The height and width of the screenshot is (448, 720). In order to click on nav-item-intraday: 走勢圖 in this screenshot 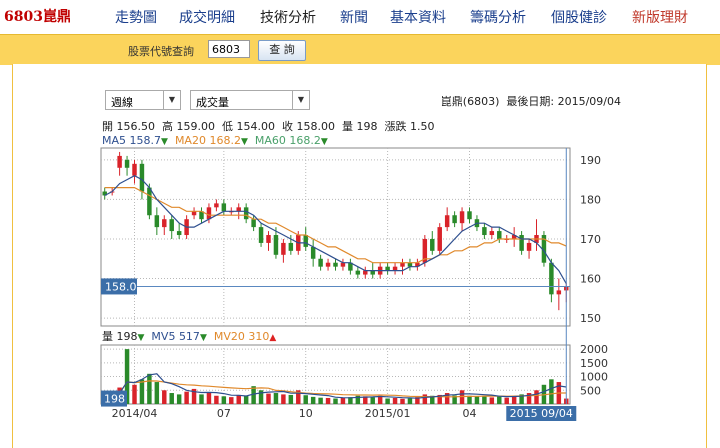, I will do `click(136, 18)`.